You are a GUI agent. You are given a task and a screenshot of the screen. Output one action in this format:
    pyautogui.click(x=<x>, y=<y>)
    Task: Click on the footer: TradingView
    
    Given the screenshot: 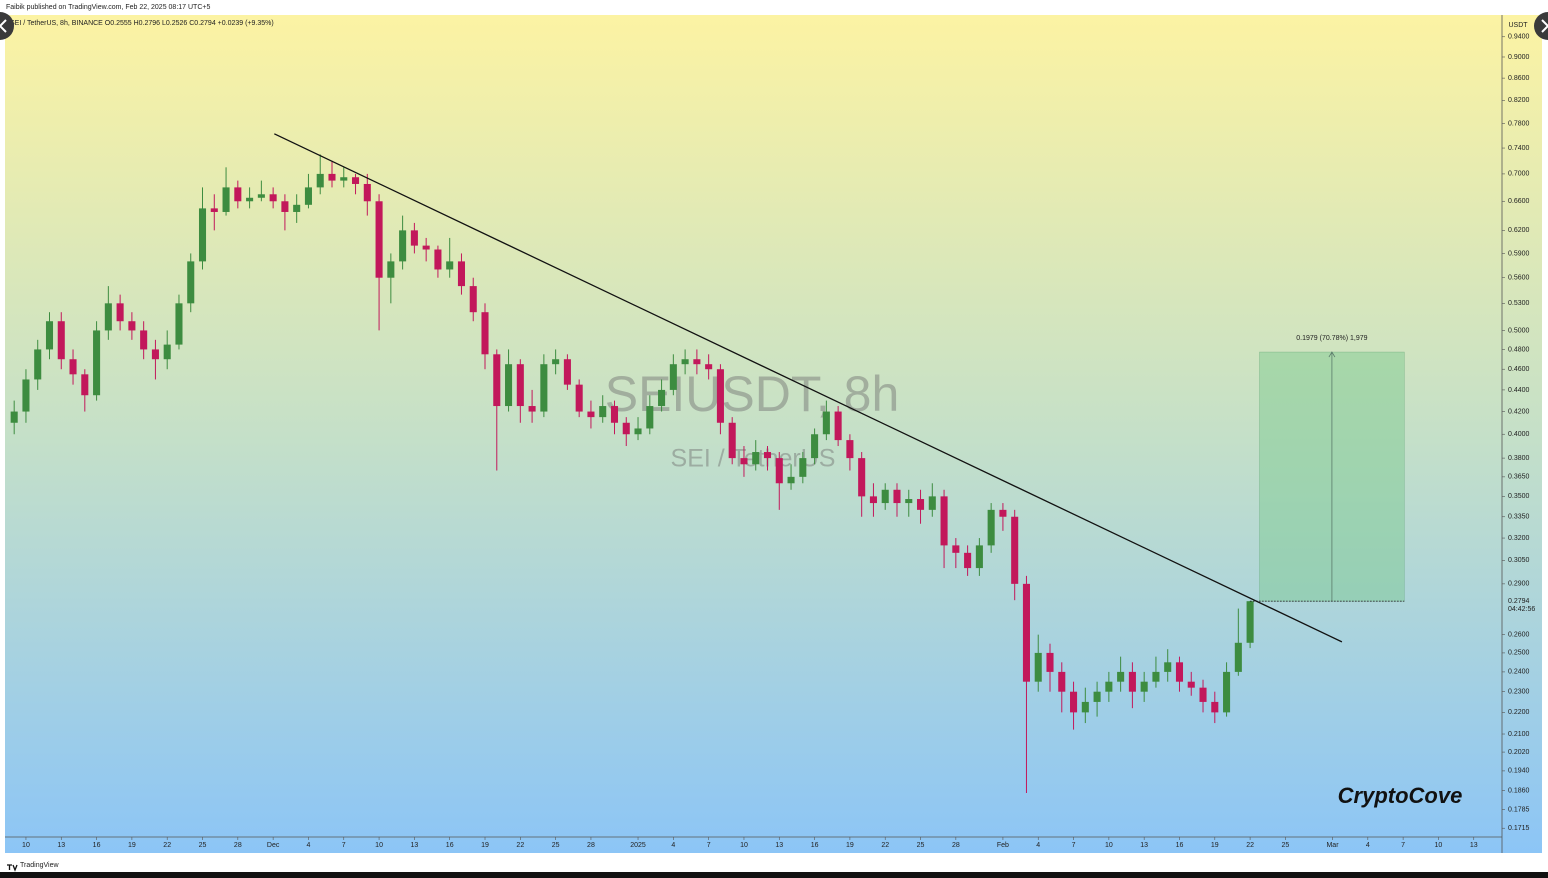 What is the action you would take?
    pyautogui.click(x=39, y=865)
    